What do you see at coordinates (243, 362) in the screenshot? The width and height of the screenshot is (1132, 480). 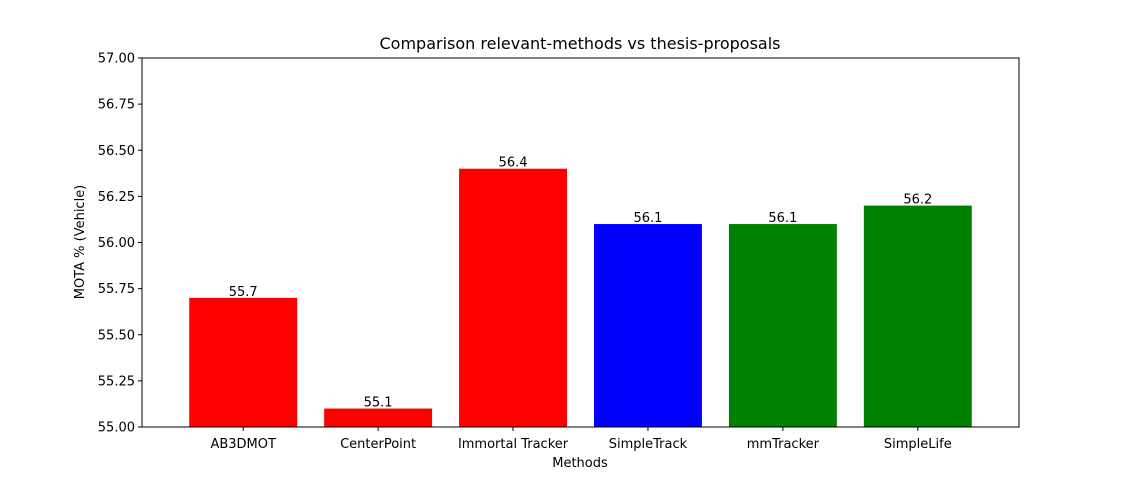 I see `bar-ab3dmot` at bounding box center [243, 362].